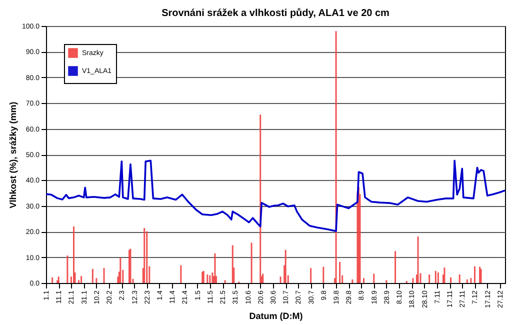  Describe the element at coordinates (276, 13) in the screenshot. I see `chart-title: Srovnáni srážek a vlhkosti půdy, ALA1 ve 20 cm` at that location.